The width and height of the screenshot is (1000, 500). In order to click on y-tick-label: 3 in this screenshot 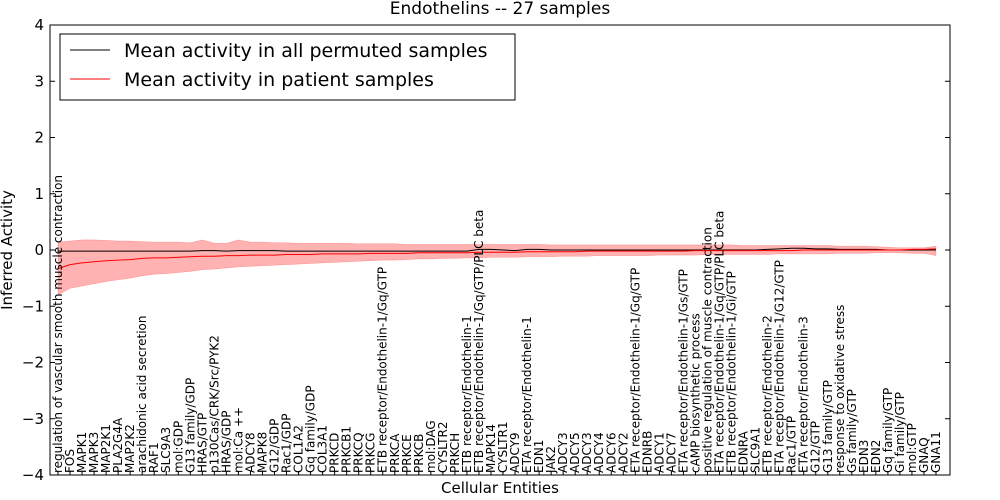, I will do `click(39, 81)`.